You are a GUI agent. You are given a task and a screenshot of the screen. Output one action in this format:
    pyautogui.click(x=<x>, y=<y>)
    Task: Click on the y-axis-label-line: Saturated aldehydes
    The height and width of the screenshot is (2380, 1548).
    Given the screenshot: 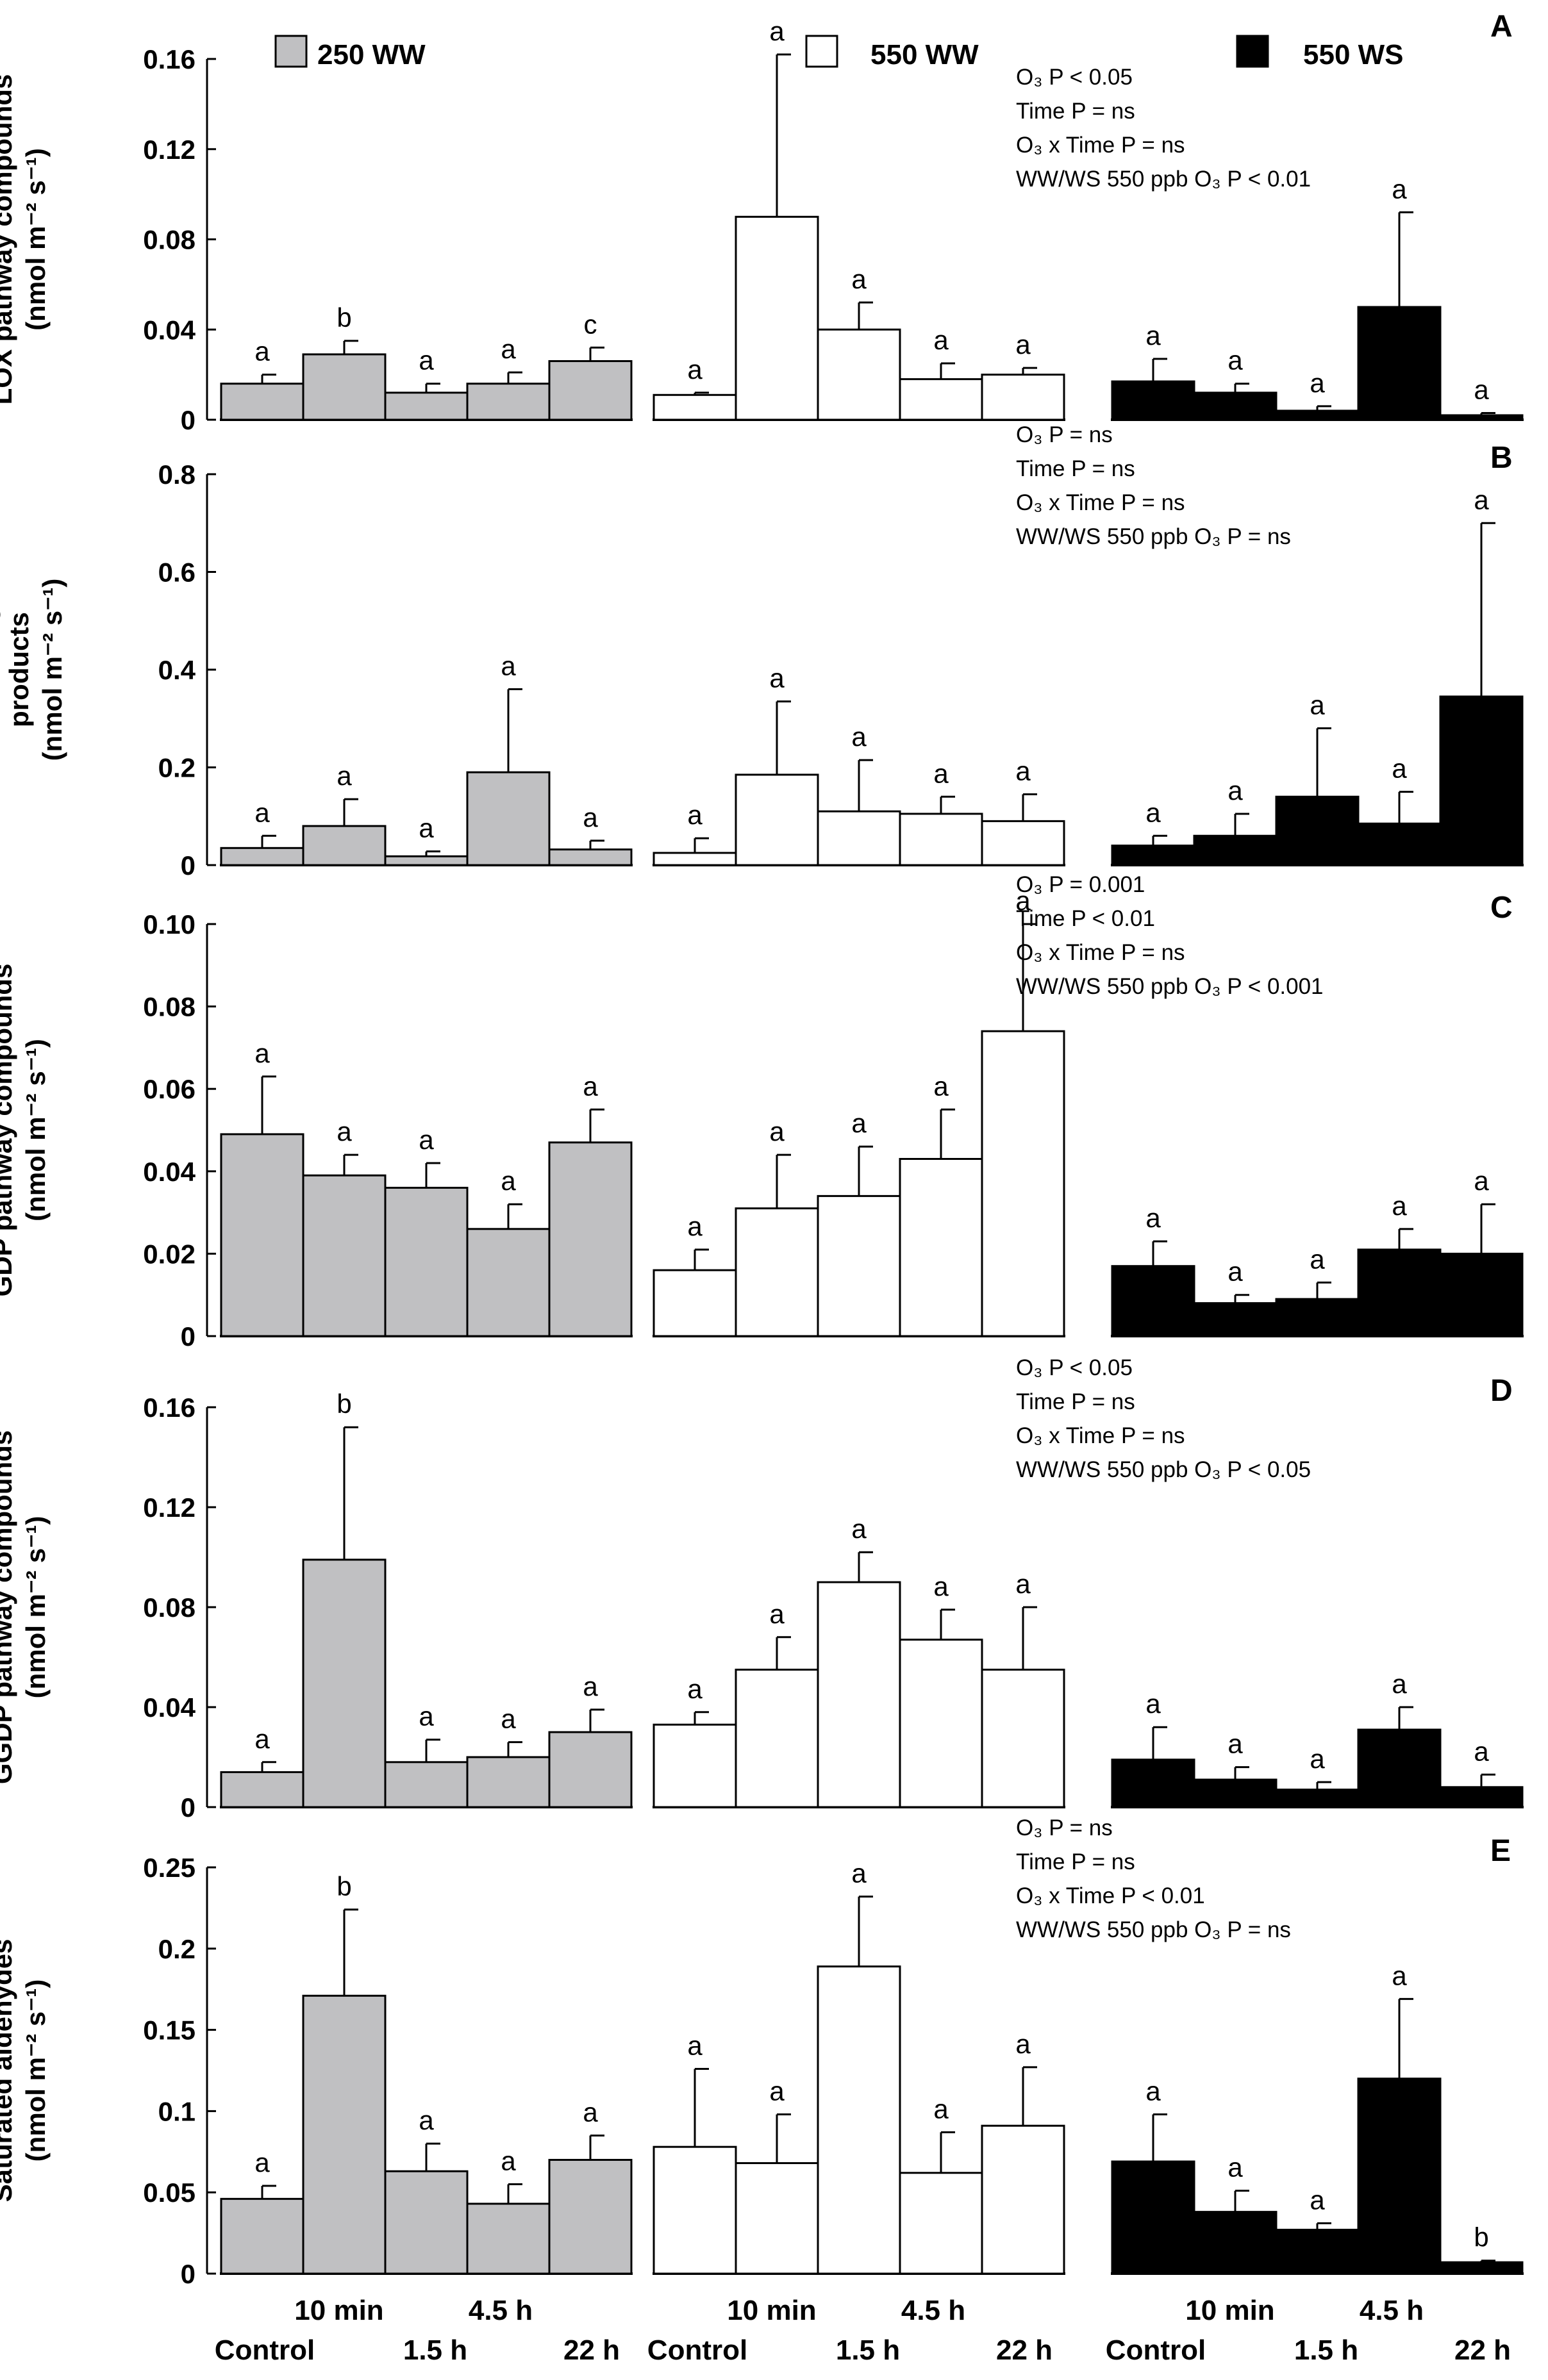 What is the action you would take?
    pyautogui.click(x=8, y=2070)
    